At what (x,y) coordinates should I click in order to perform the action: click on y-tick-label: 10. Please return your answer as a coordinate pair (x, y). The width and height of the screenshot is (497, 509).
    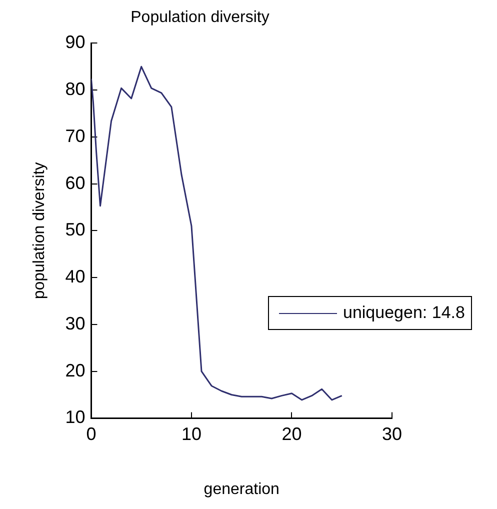
    Looking at the image, I should click on (75, 417).